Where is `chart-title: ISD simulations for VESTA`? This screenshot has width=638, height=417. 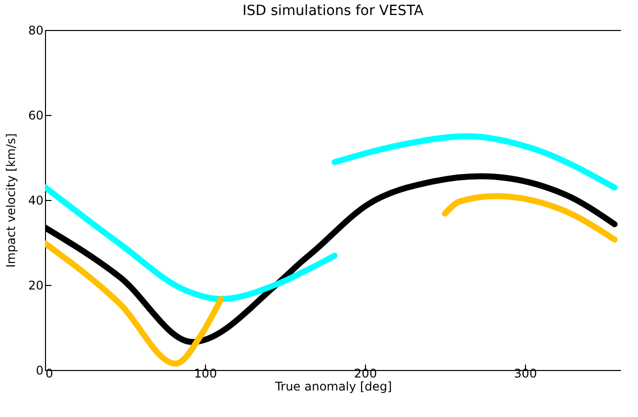
chart-title: ISD simulations for VESTA is located at coordinates (333, 11).